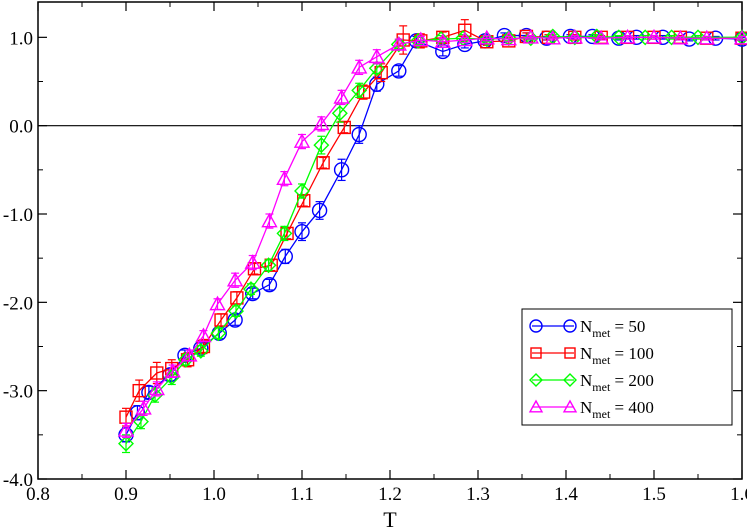  Describe the element at coordinates (654, 494) in the screenshot. I see `x-tick-label: 1.5` at that location.